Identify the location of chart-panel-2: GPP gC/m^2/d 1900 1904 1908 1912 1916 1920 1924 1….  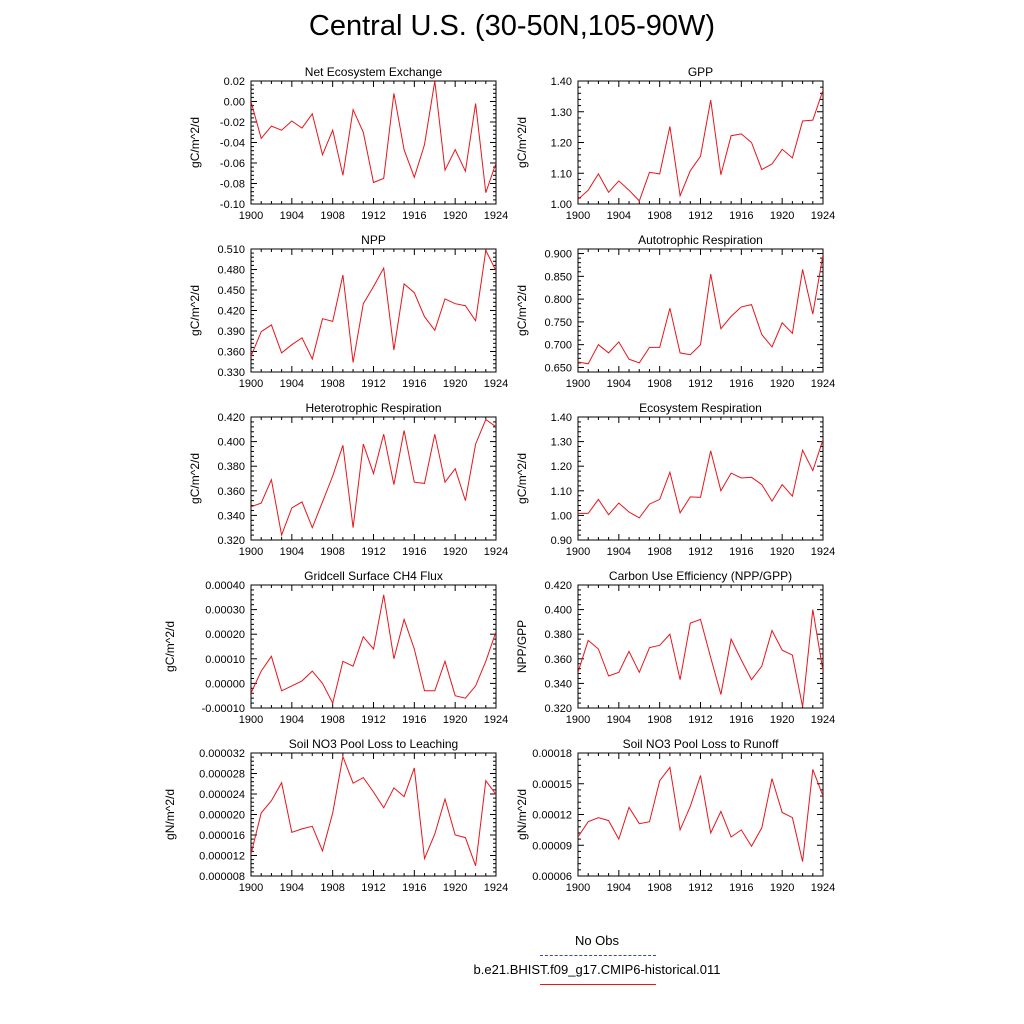
(675, 143).